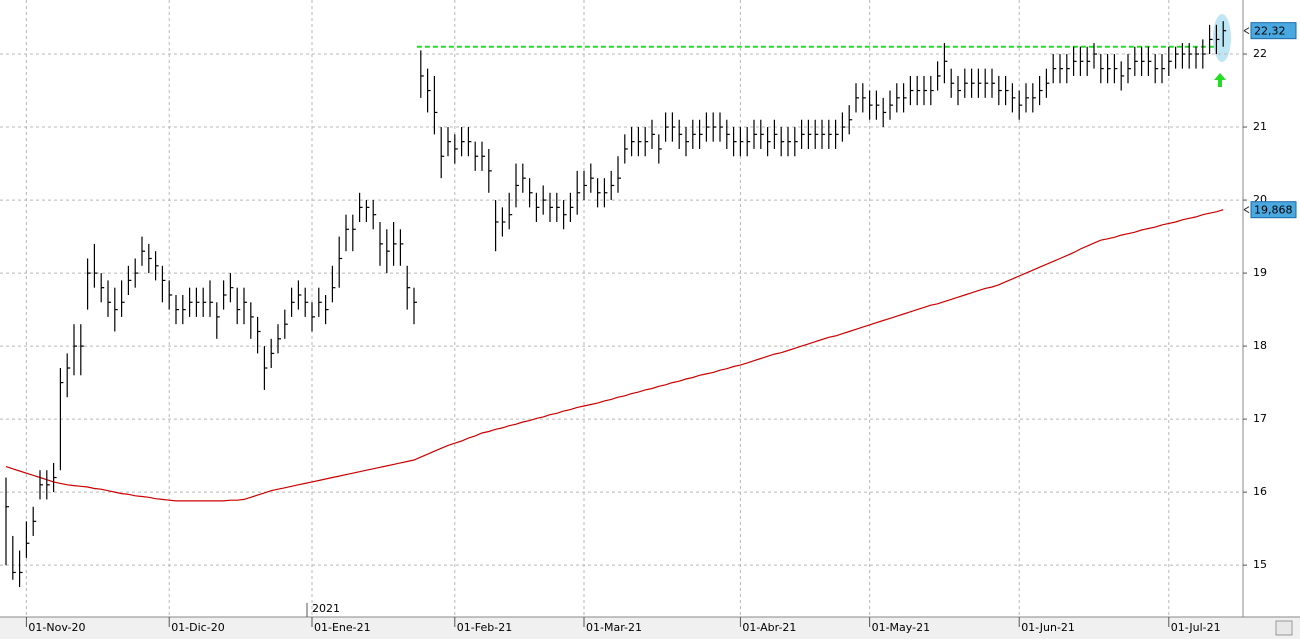 The width and height of the screenshot is (1300, 639). What do you see at coordinates (650, 628) in the screenshot?
I see `x-axis-band` at bounding box center [650, 628].